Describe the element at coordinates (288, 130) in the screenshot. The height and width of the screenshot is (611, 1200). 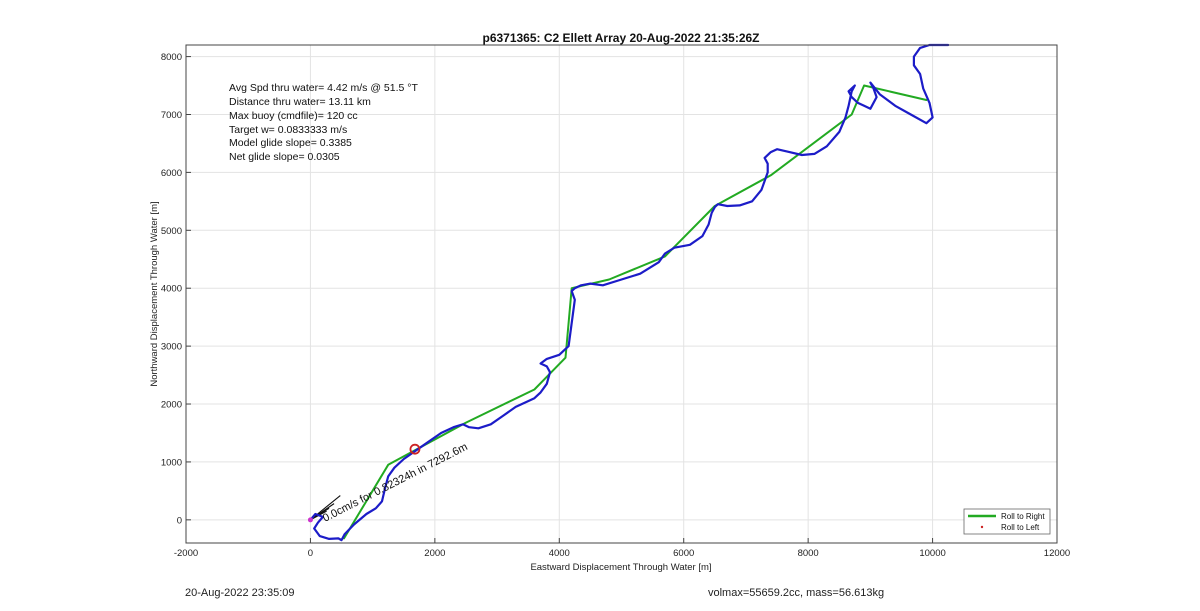
I see `annotation-target-w: Target w= 0.0833333 m/s` at that location.